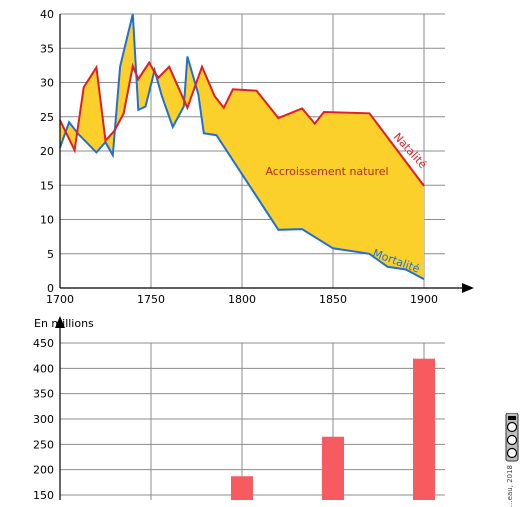 This screenshot has height=507, width=525. I want to click on y-tick-label: 400, so click(43, 368).